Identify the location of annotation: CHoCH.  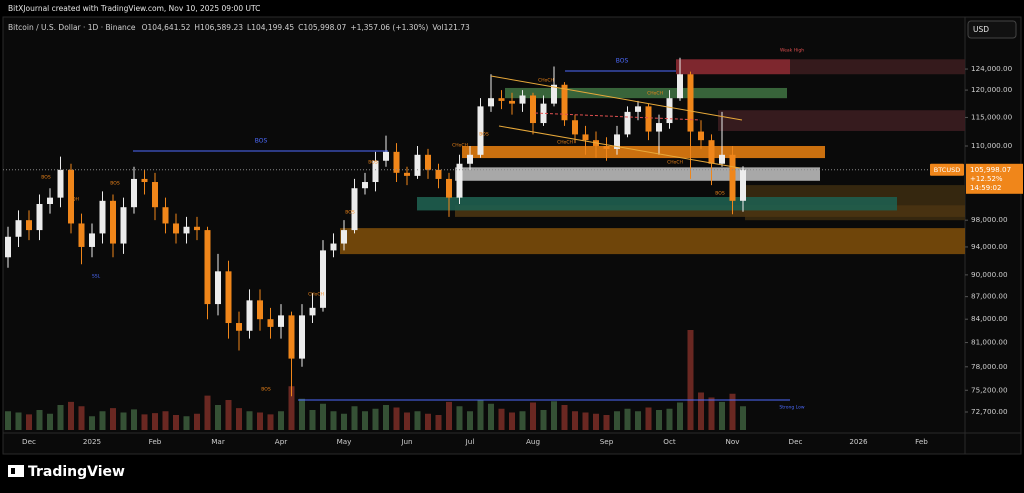
(565, 143).